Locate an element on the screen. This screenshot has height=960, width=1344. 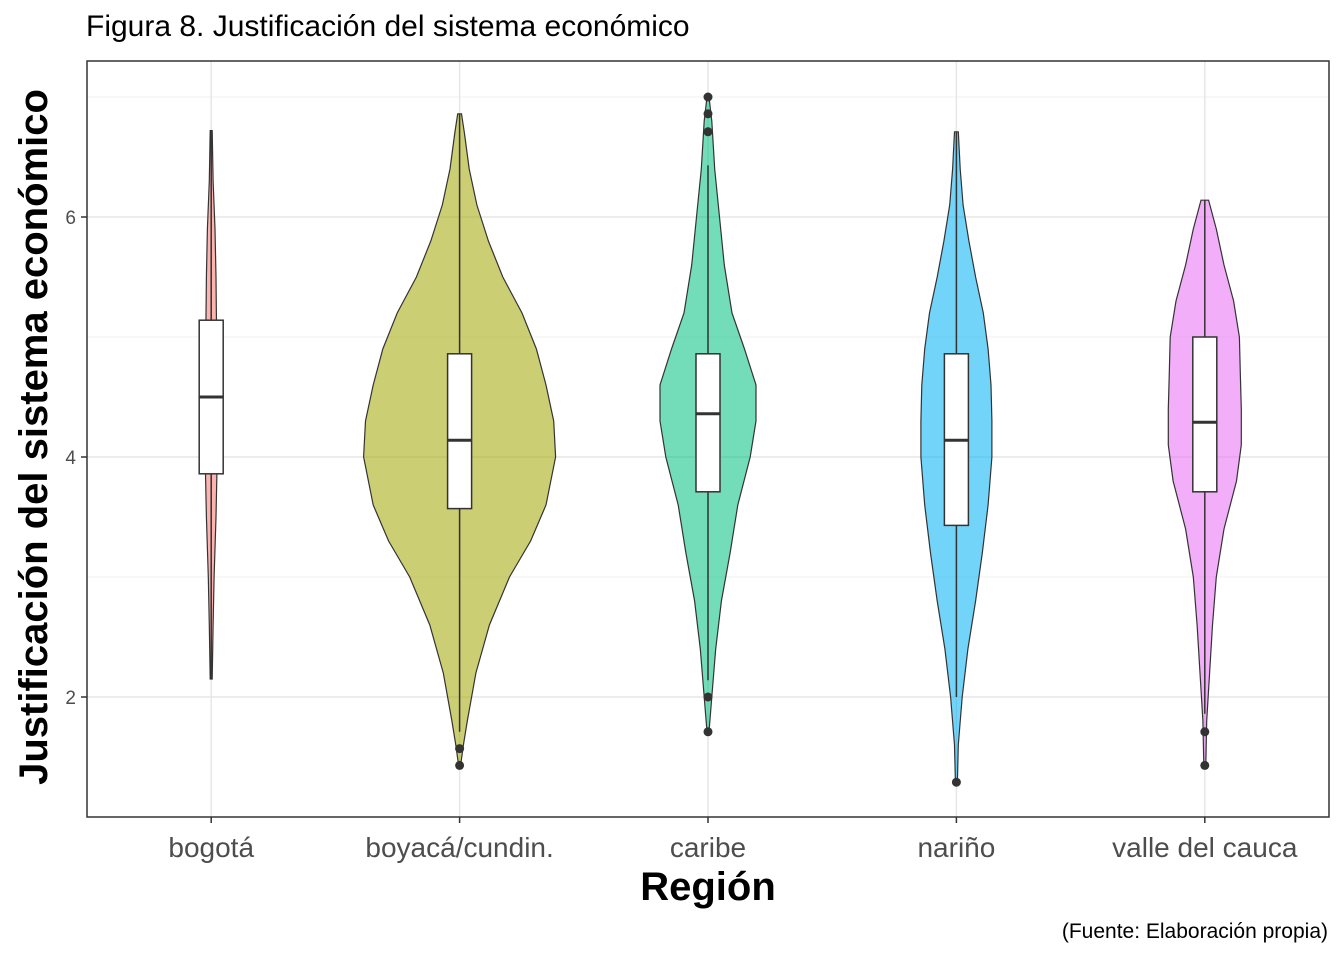
y-tick-label: 2 is located at coordinates (70, 698).